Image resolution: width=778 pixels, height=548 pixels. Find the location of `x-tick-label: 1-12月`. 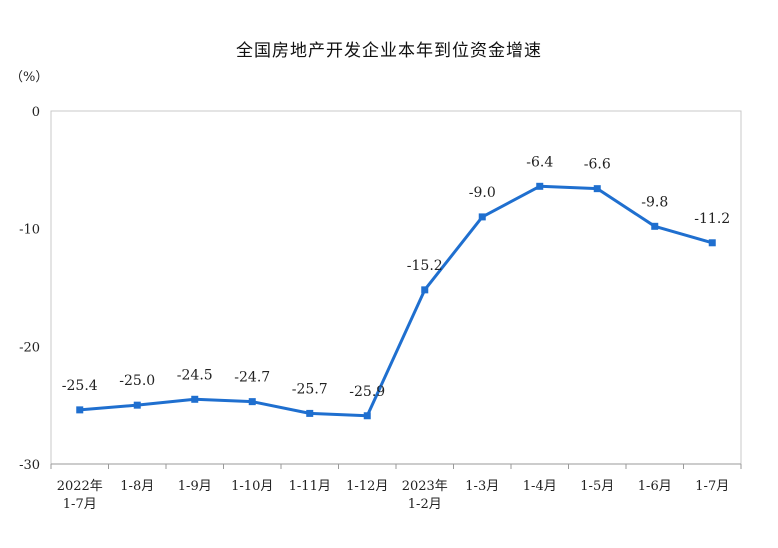

x-tick-label: 1-12月 is located at coordinates (367, 486).